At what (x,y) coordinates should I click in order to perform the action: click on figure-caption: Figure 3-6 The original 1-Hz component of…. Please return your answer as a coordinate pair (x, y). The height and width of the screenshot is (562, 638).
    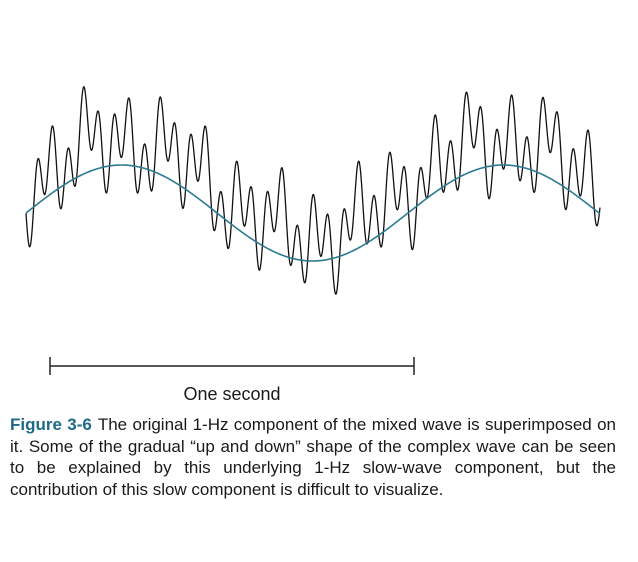
    Looking at the image, I should click on (313, 457).